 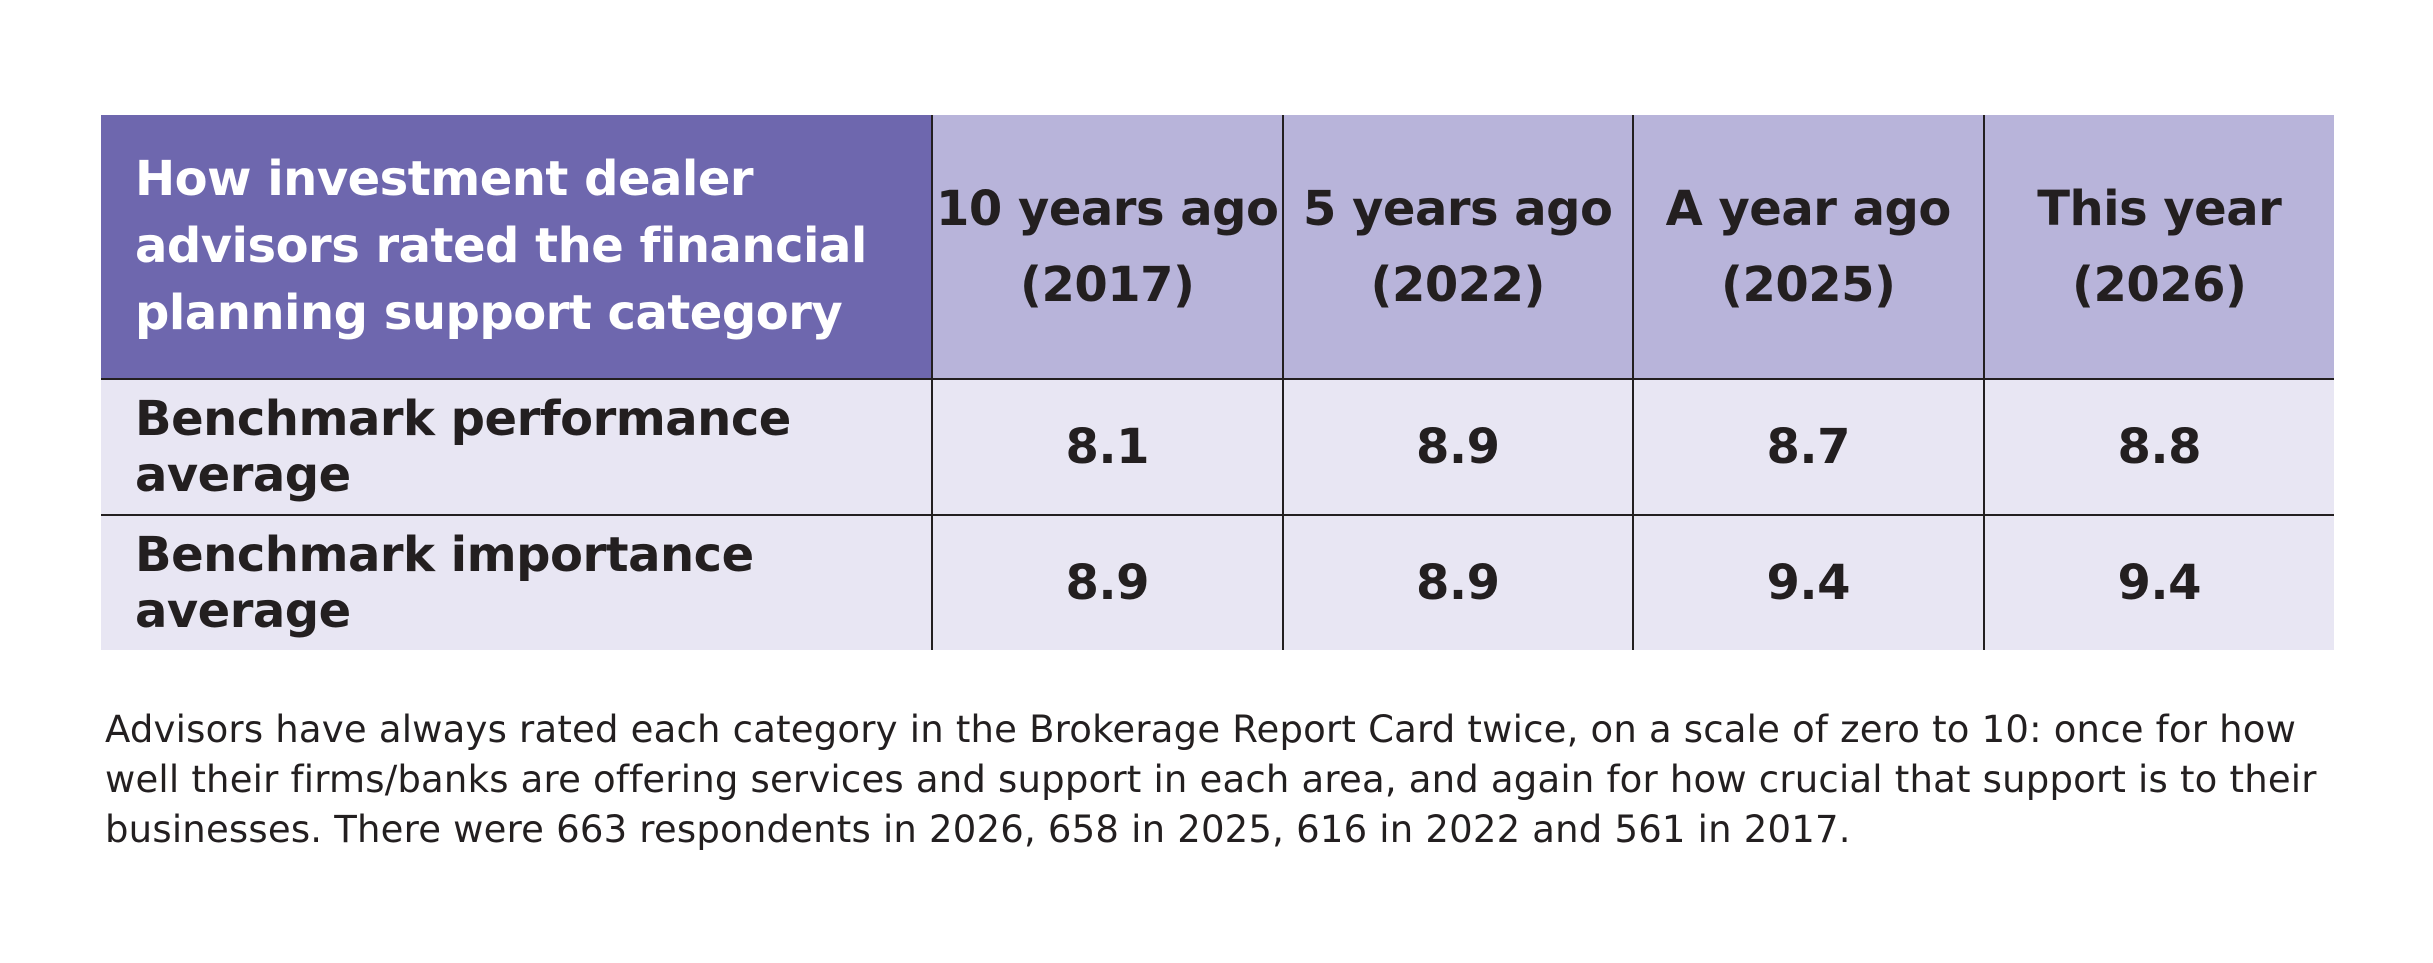 I want to click on column-header-label: 10 years ago, so click(x=1107, y=208).